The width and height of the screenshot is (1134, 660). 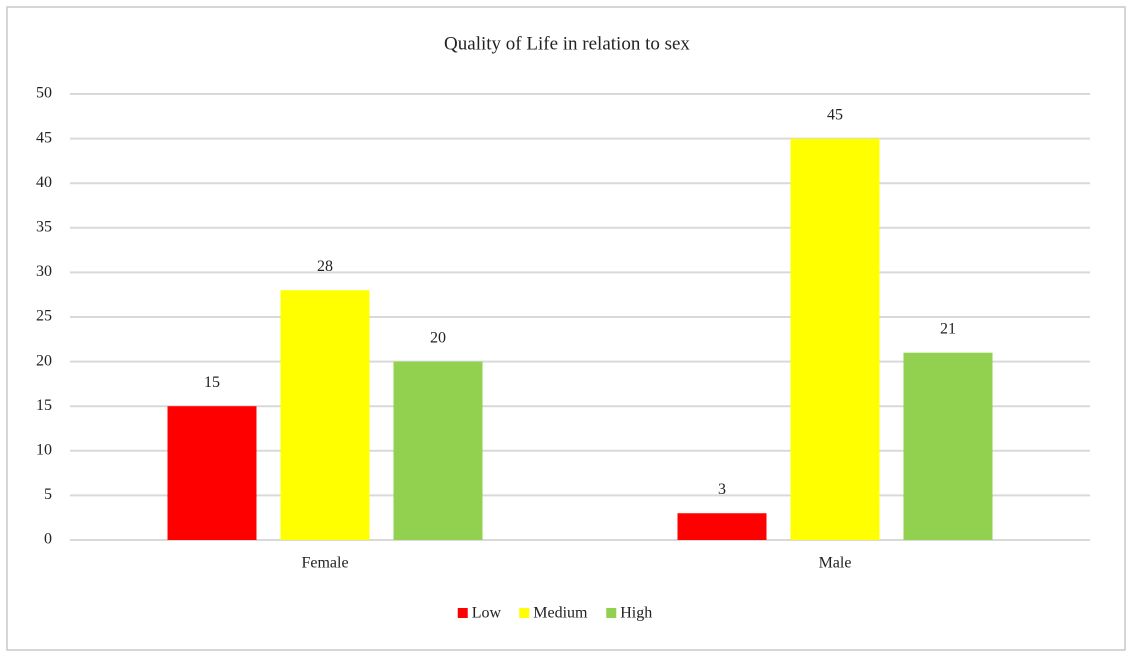 I want to click on data-label: 20, so click(x=438, y=337).